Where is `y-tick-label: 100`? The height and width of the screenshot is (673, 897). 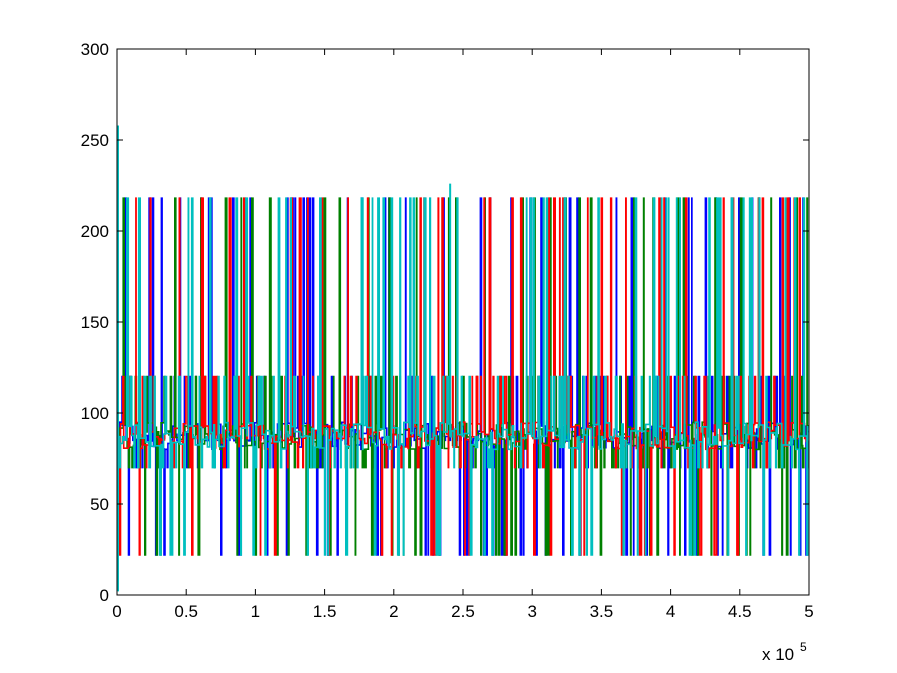 y-tick-label: 100 is located at coordinates (95, 413).